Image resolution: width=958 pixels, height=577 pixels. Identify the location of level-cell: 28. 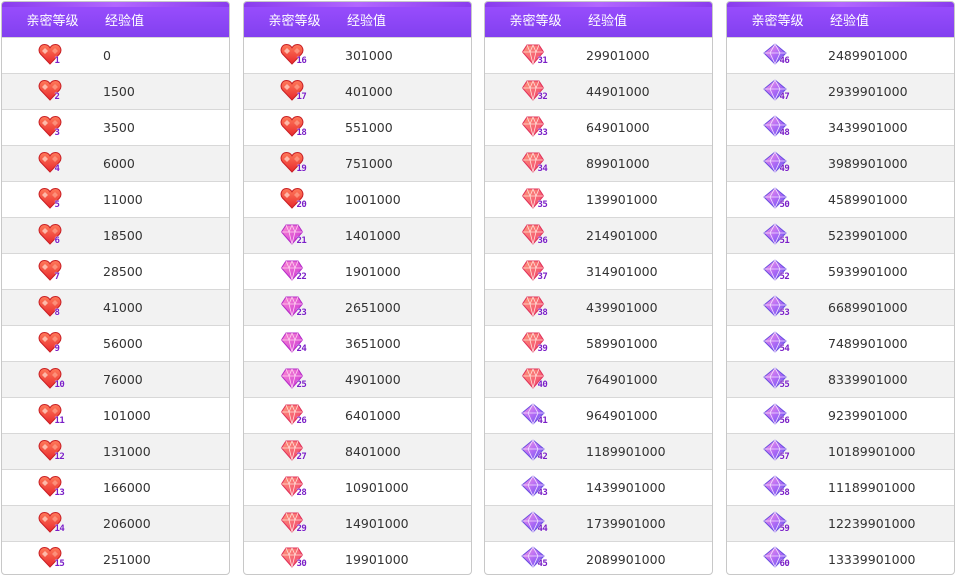
(294, 488).